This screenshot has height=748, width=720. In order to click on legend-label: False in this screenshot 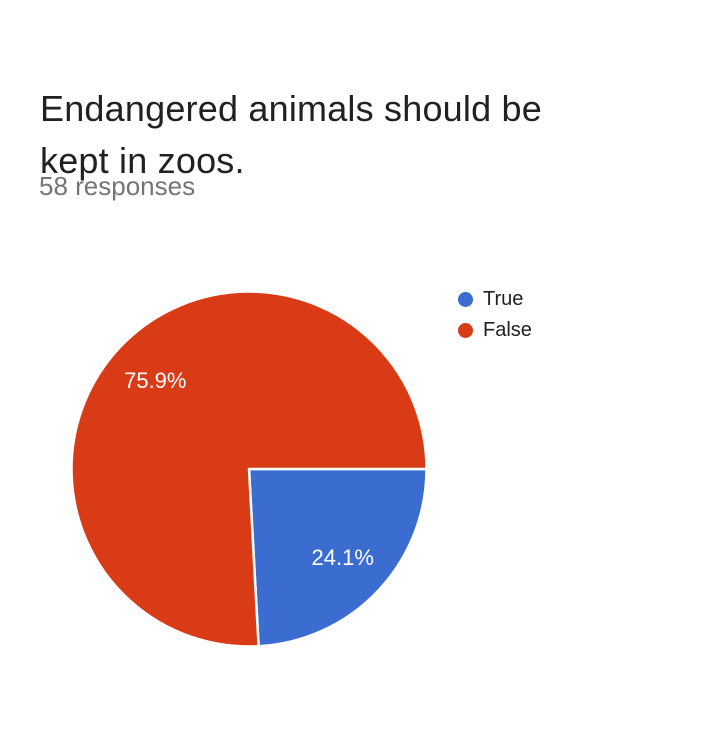, I will do `click(507, 330)`.